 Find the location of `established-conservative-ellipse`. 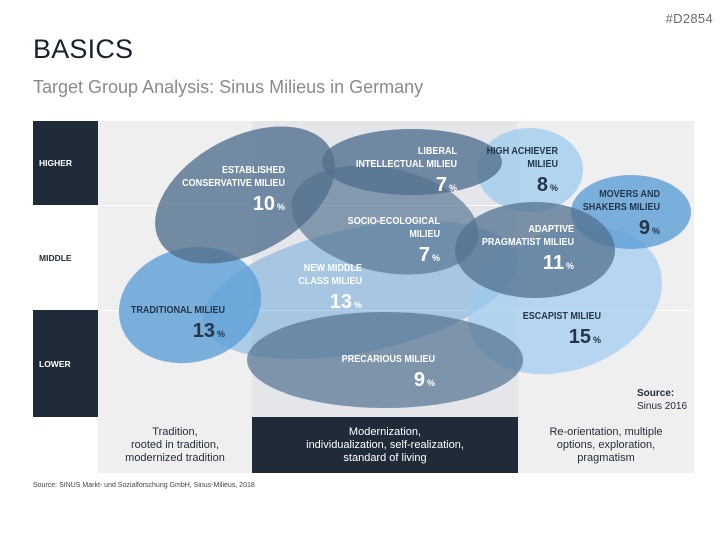

established-conservative-ellipse is located at coordinates (245, 195).